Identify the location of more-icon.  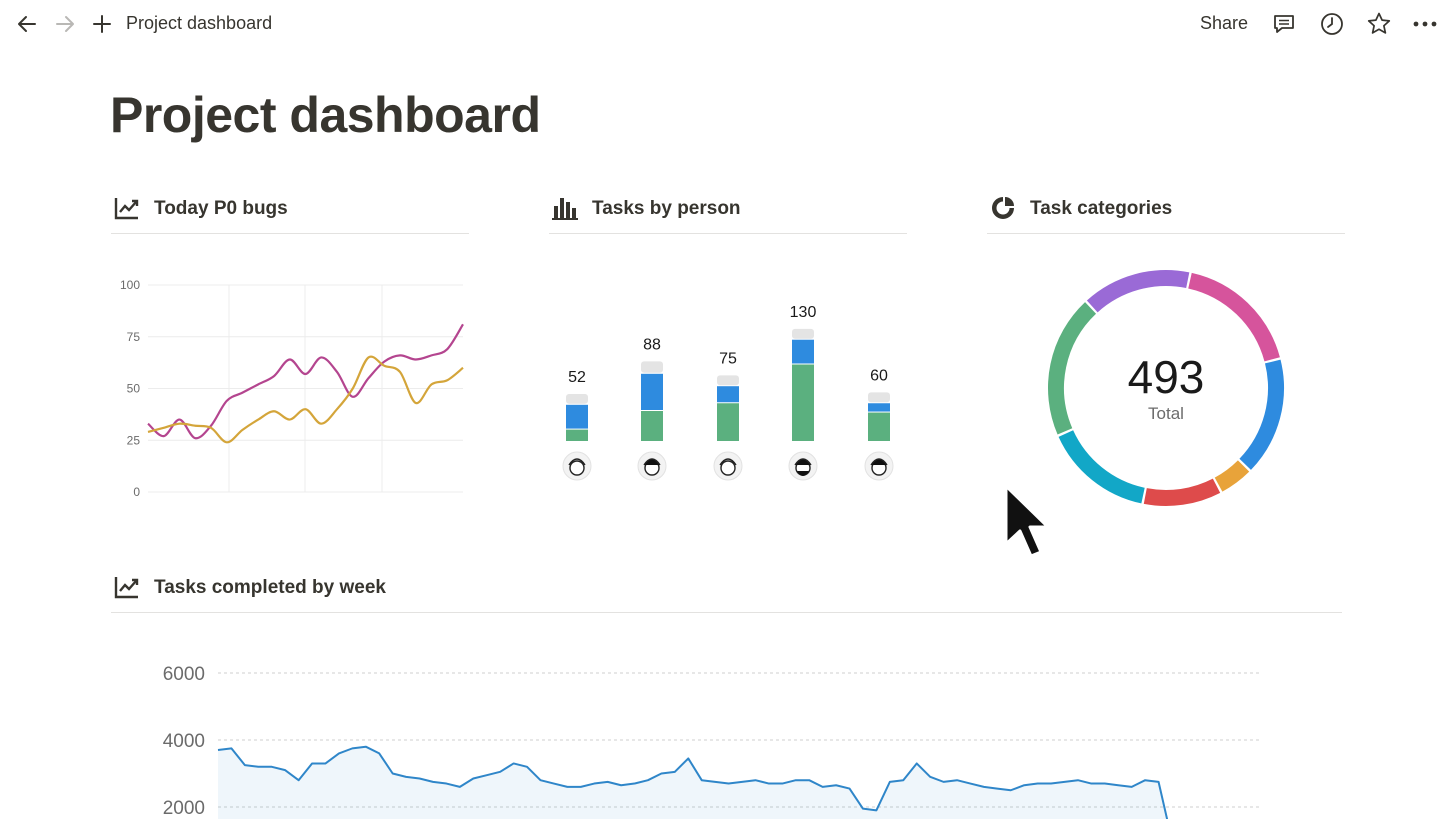
(1425, 24).